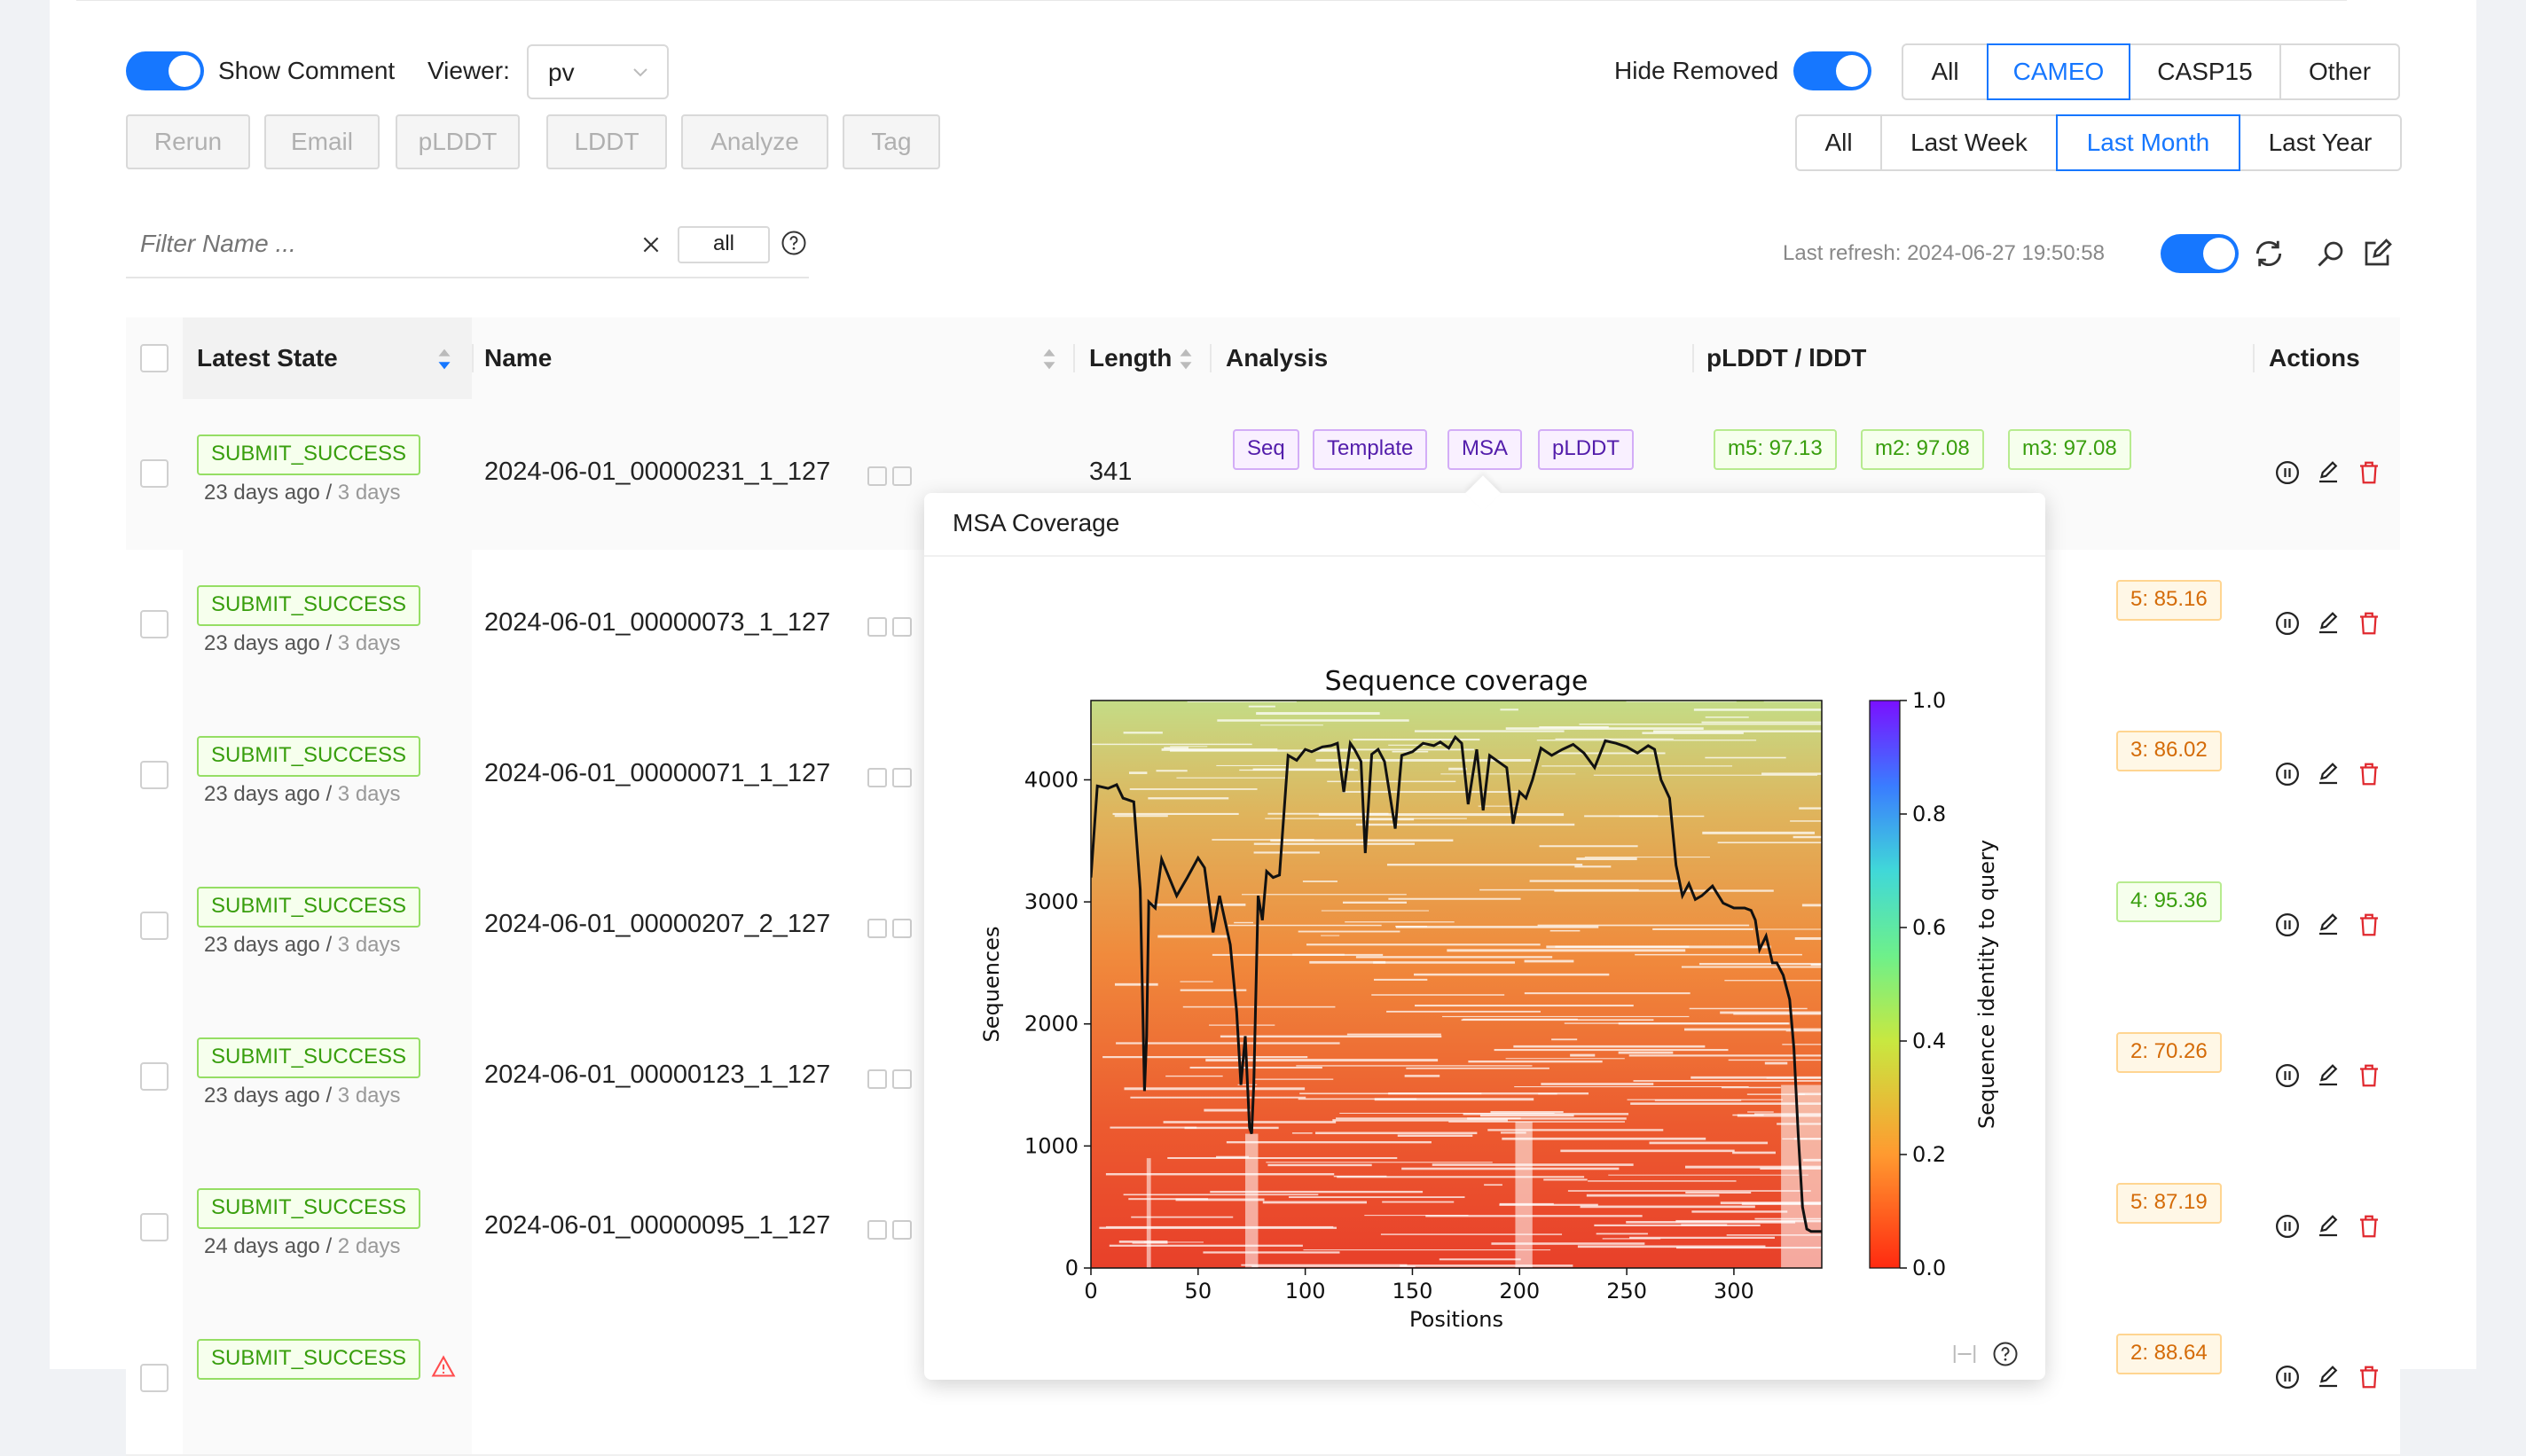 The width and height of the screenshot is (2526, 1456). I want to click on row-name: 2024-06-01_00000073_1_127, so click(657, 622).